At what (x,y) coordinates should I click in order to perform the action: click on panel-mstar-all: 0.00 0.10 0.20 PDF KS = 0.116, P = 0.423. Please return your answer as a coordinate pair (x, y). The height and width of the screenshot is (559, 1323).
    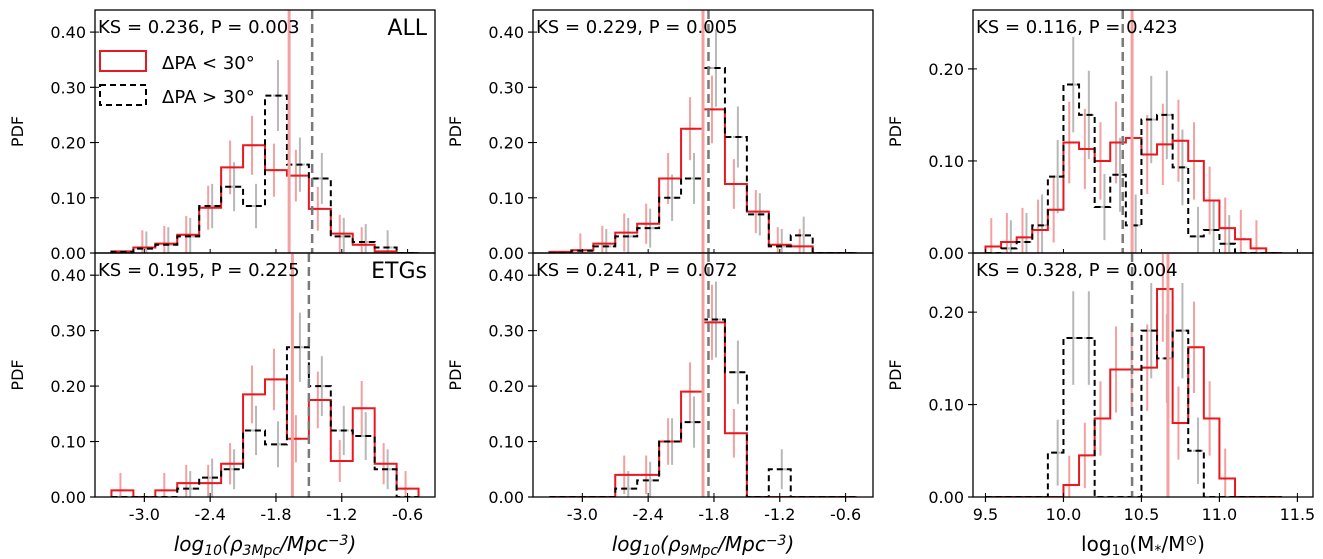
    Looking at the image, I should click on (1100, 136).